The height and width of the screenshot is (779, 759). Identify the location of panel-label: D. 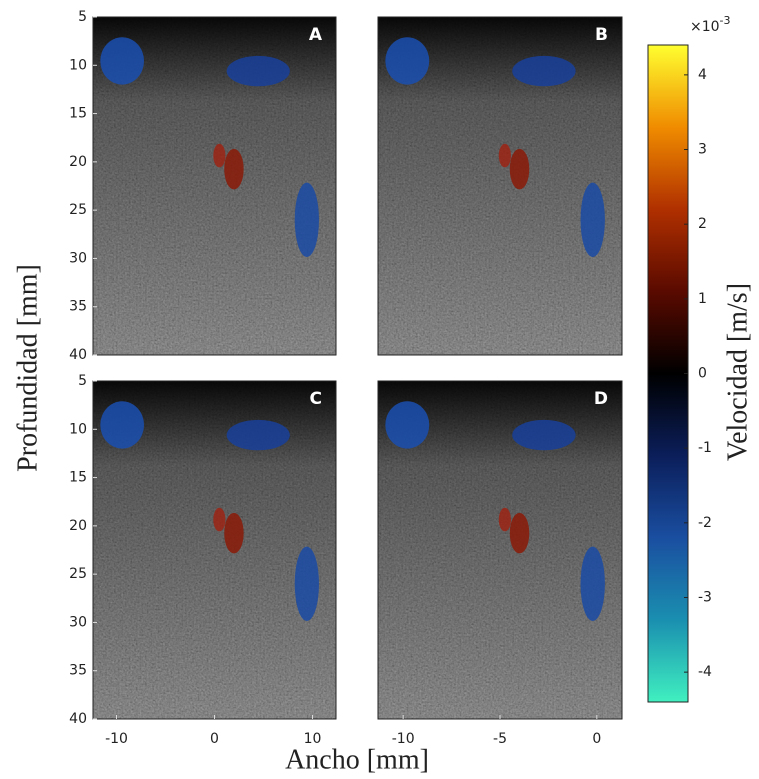
(601, 399).